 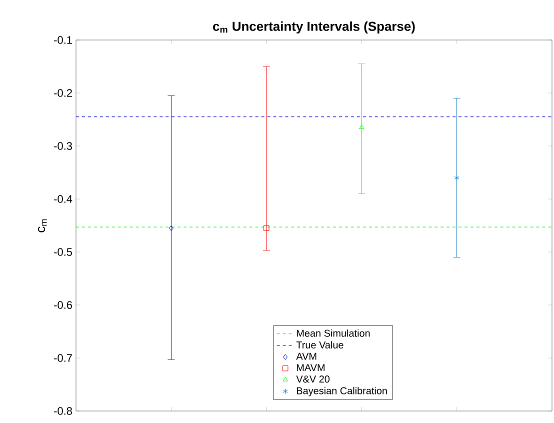 What do you see at coordinates (63, 305) in the screenshot?
I see `y-tick-label: -0.6` at bounding box center [63, 305].